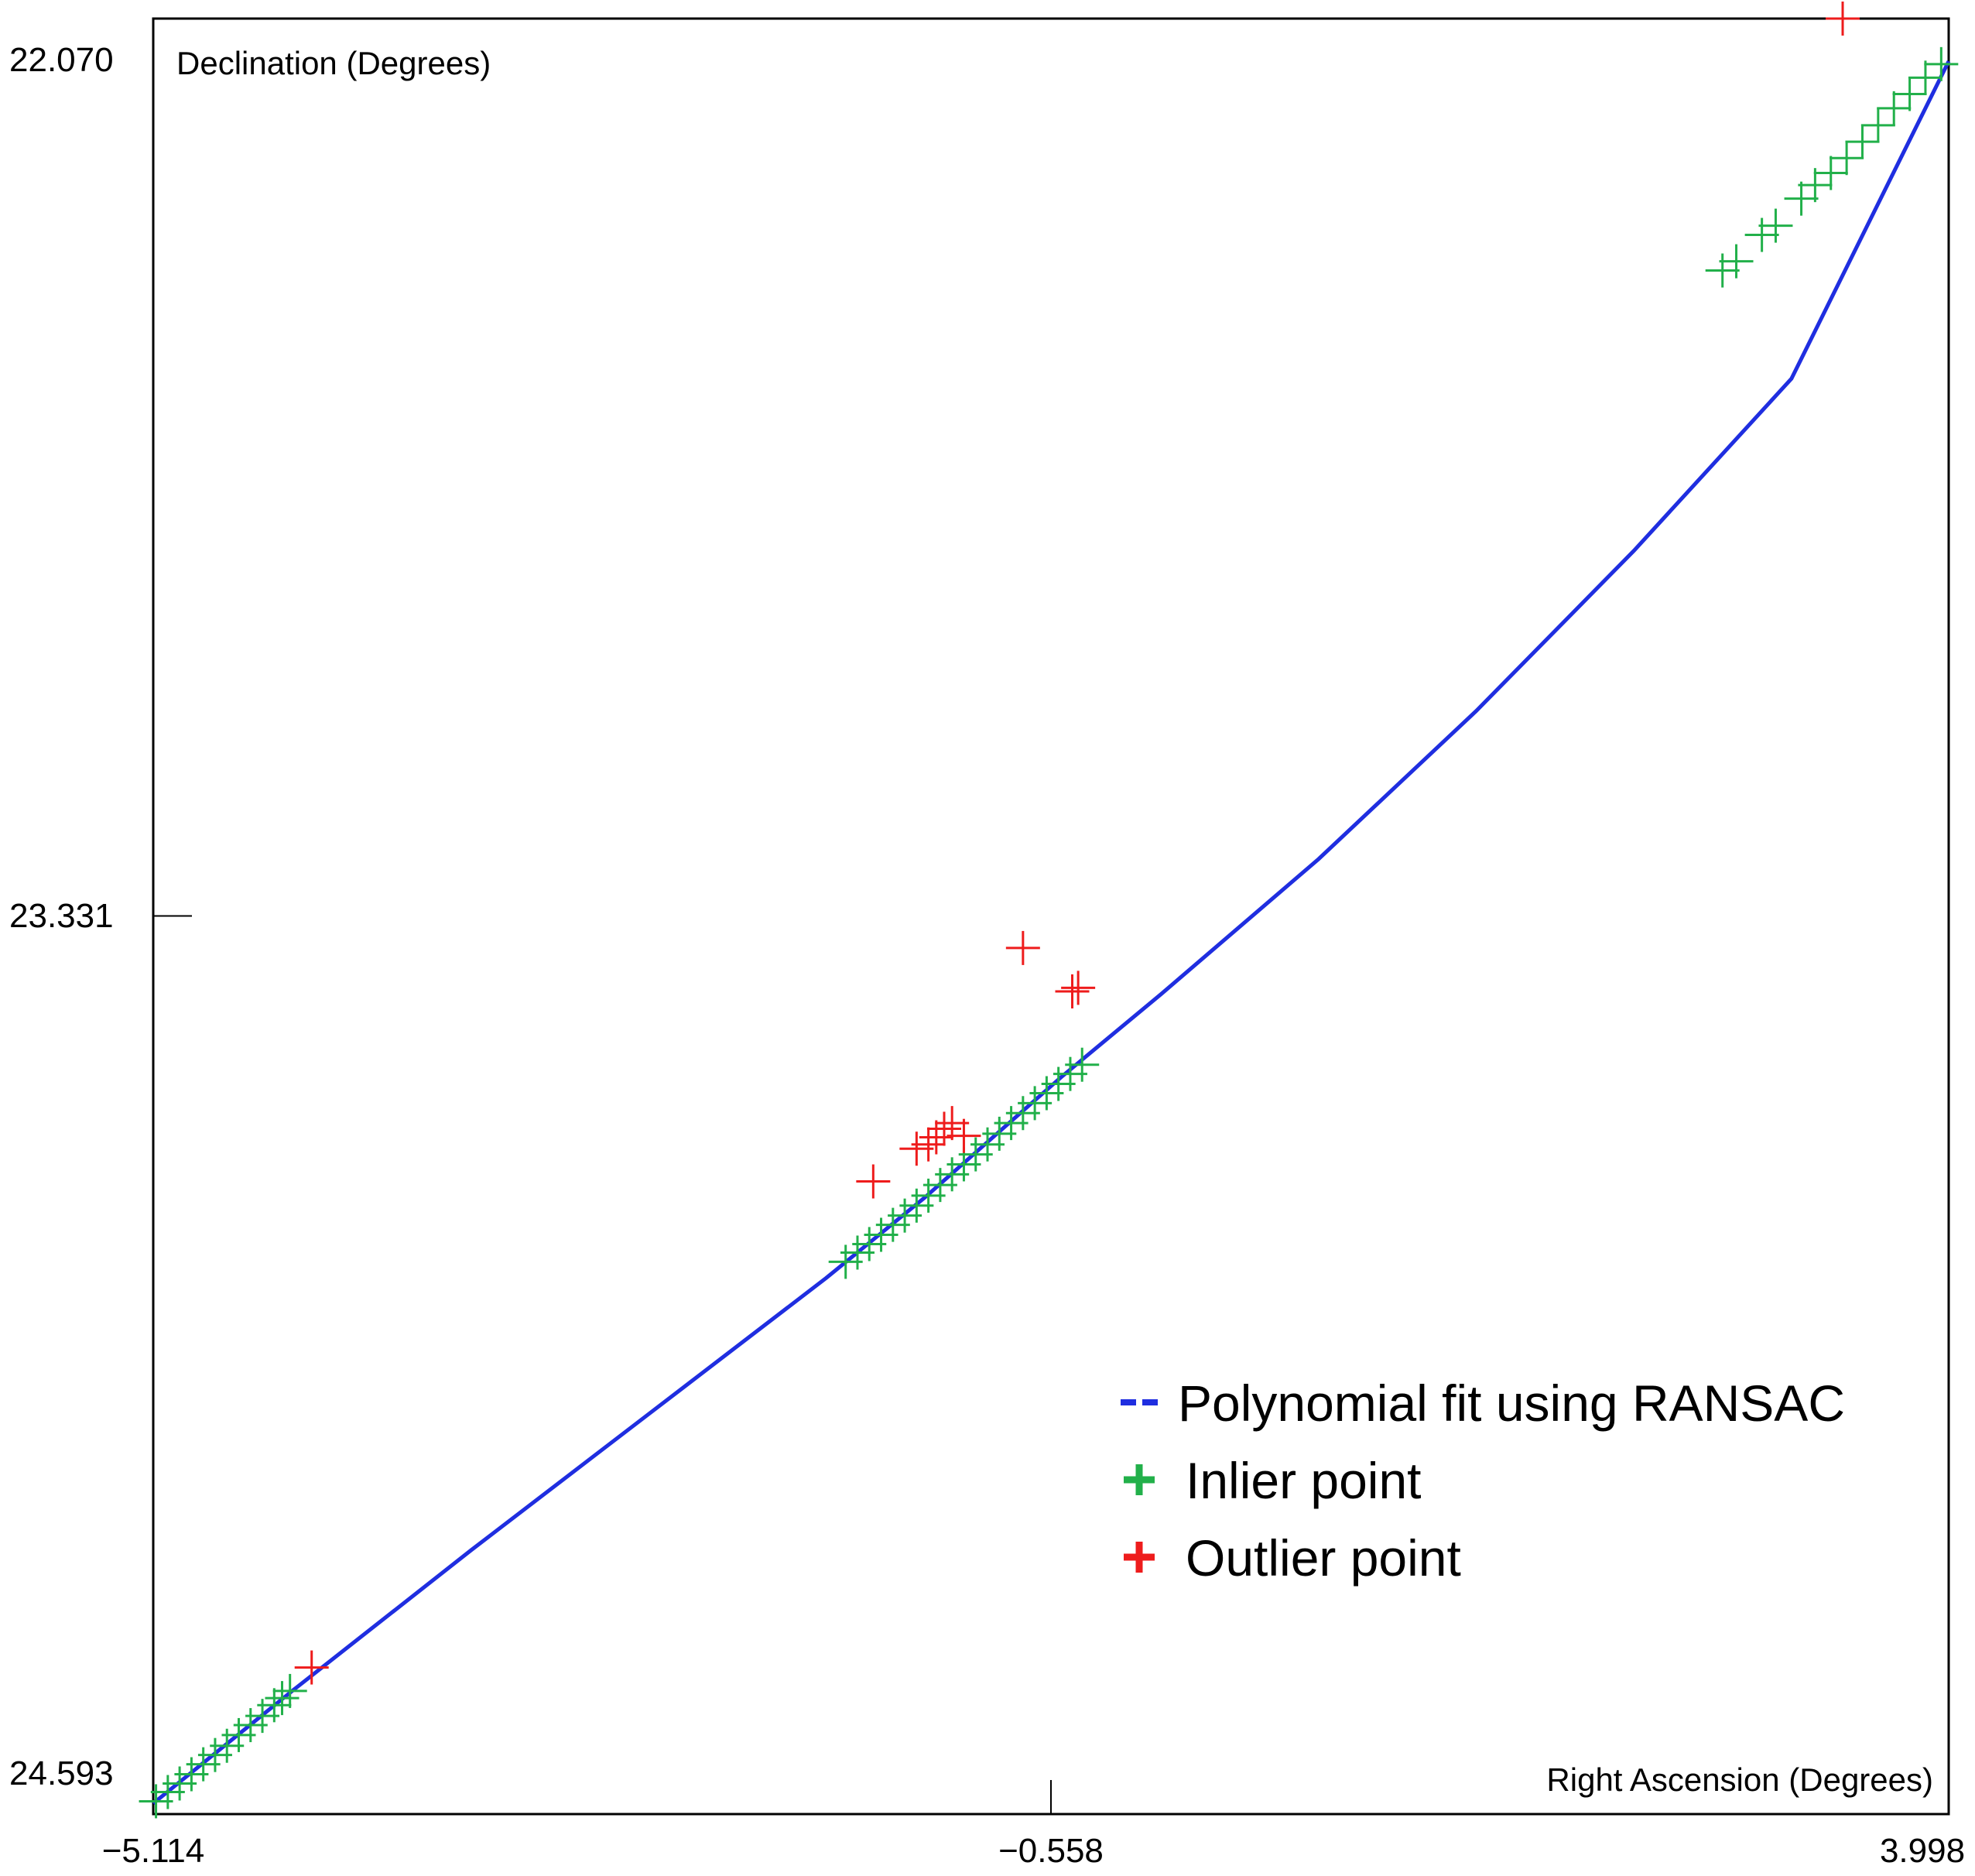 The width and height of the screenshot is (1975, 1876). What do you see at coordinates (1511, 1403) in the screenshot?
I see `legend-fit-label: Polynomial fit using RANSAC` at bounding box center [1511, 1403].